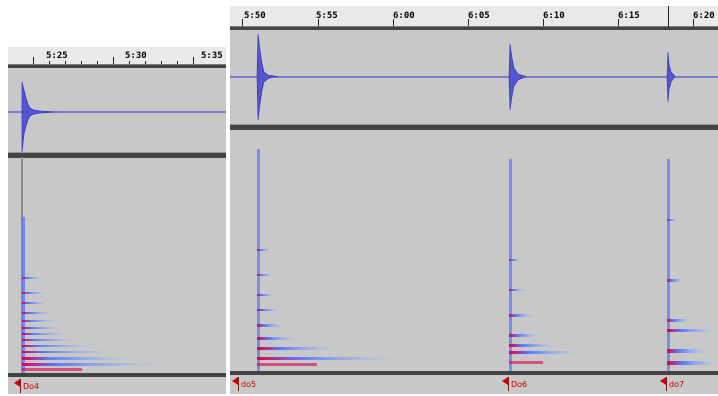 This screenshot has height=396, width=718. I want to click on marker-label: Do6, so click(519, 384).